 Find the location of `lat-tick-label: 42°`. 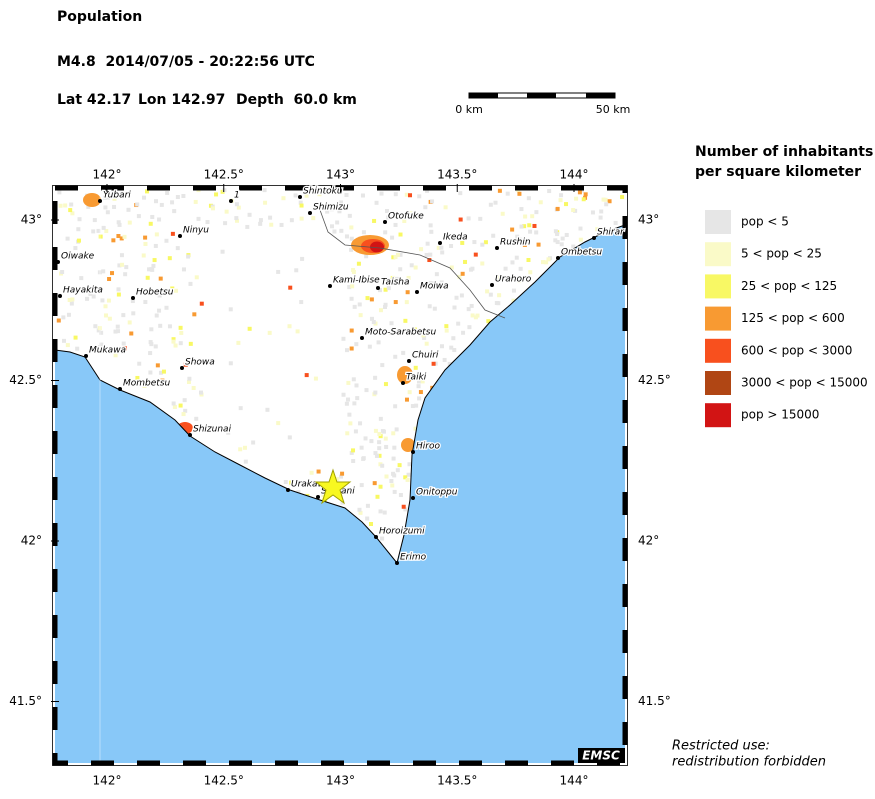

lat-tick-label: 42° is located at coordinates (31, 541).